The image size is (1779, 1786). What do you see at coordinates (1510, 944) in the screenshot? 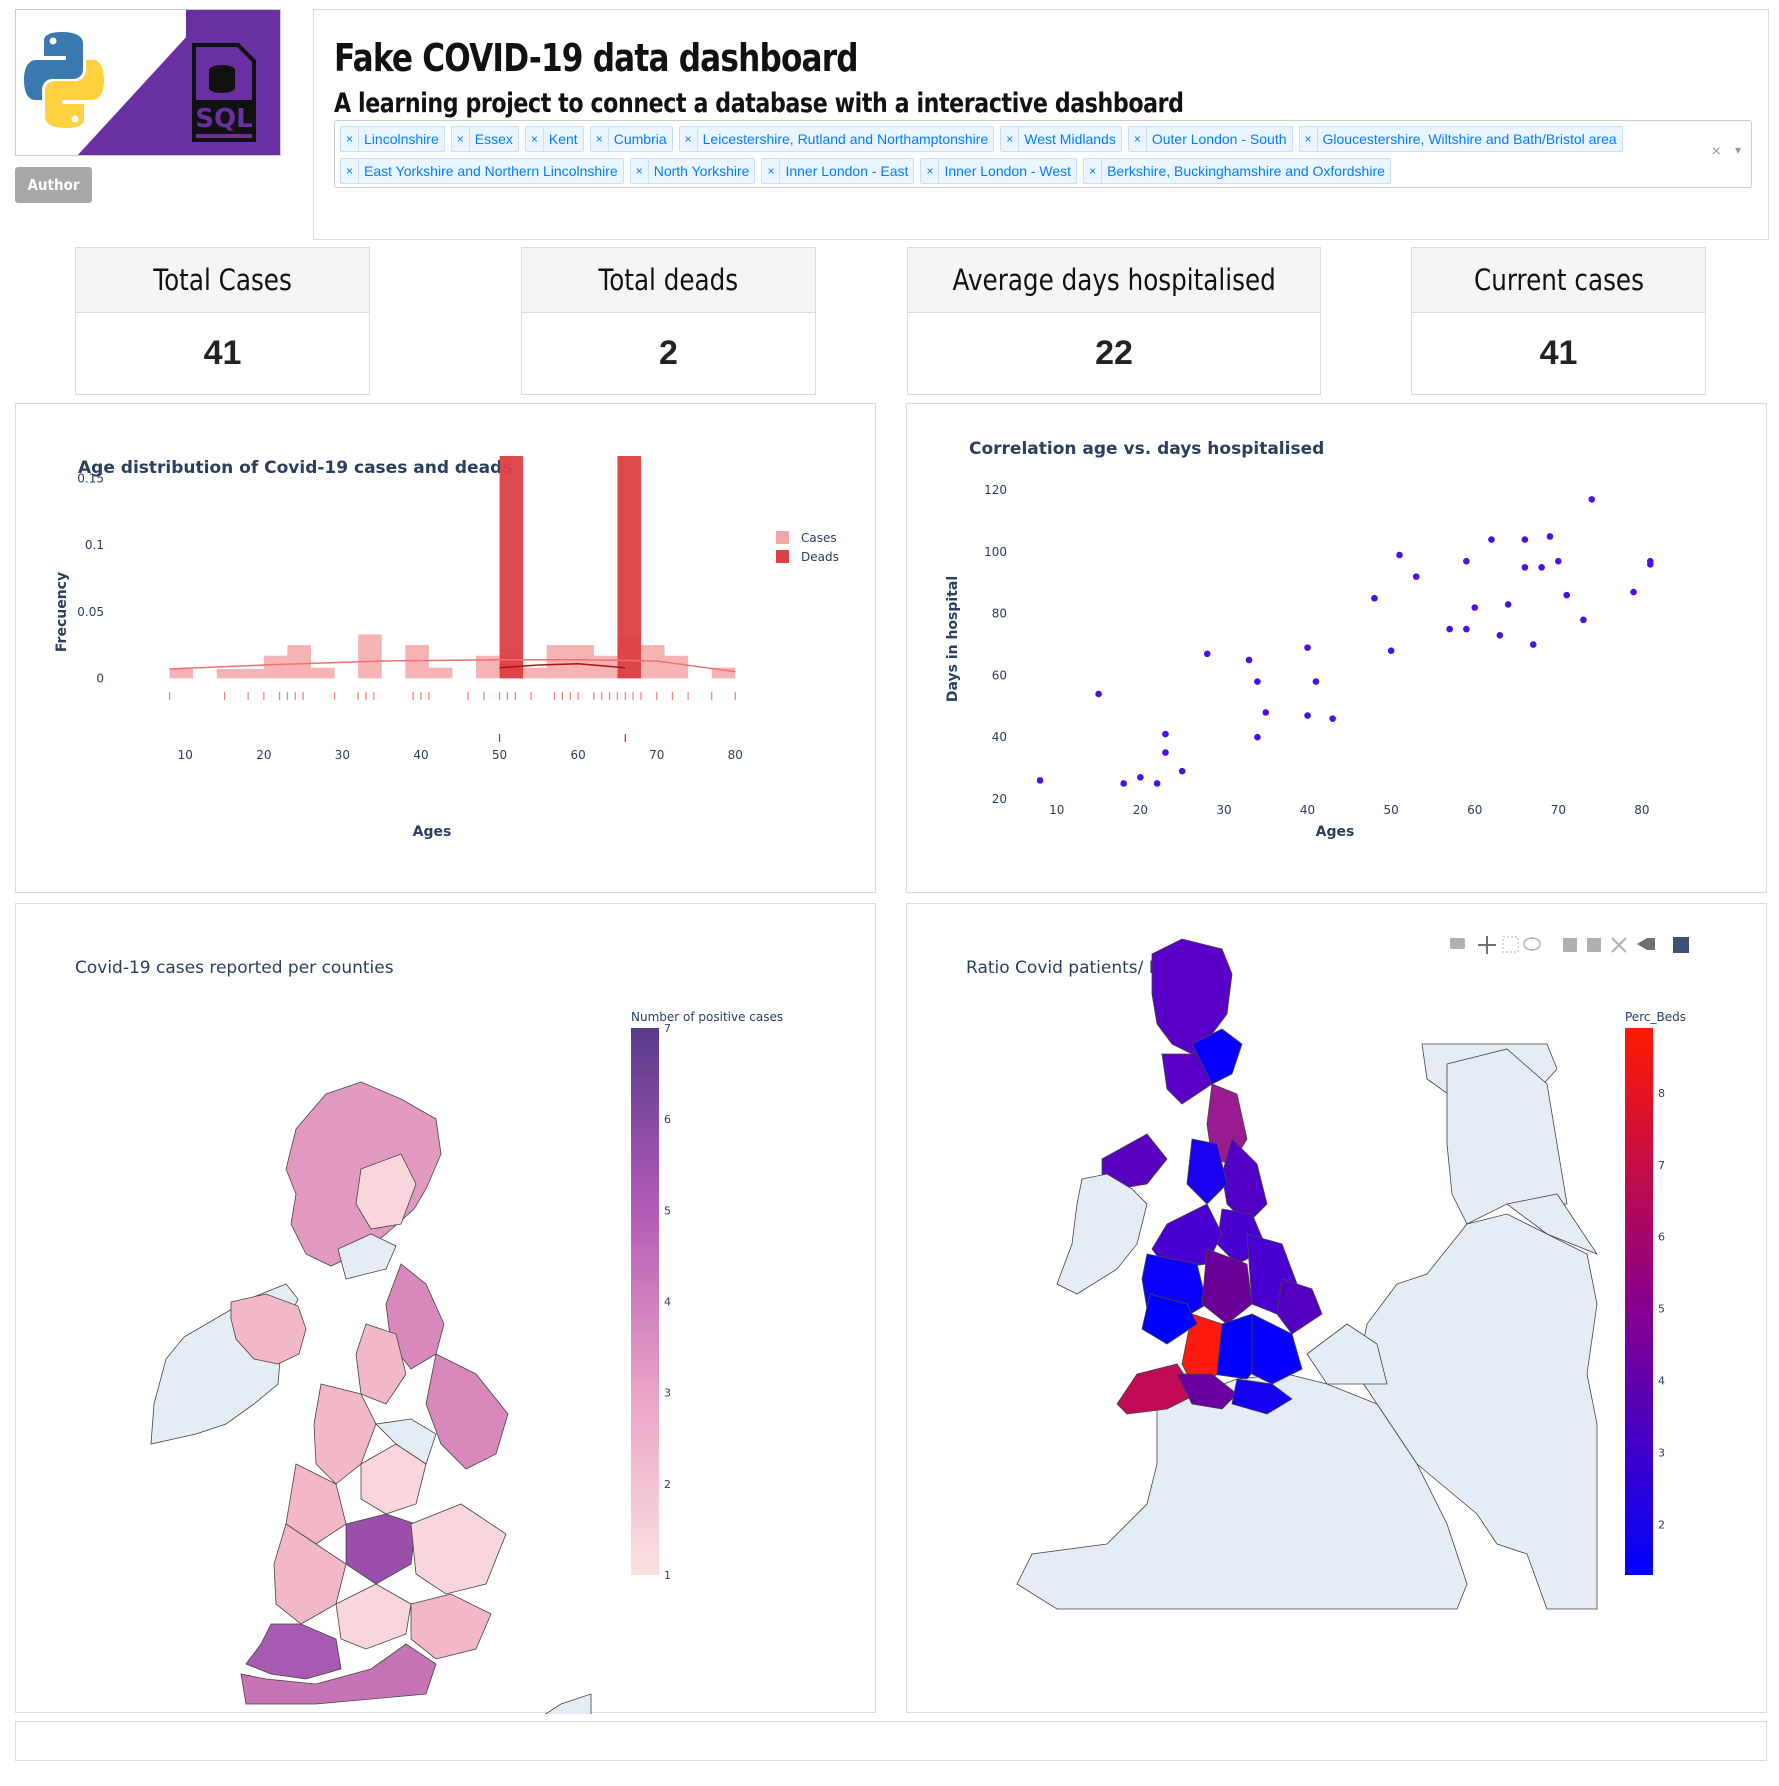
I see `box-select-icon` at bounding box center [1510, 944].